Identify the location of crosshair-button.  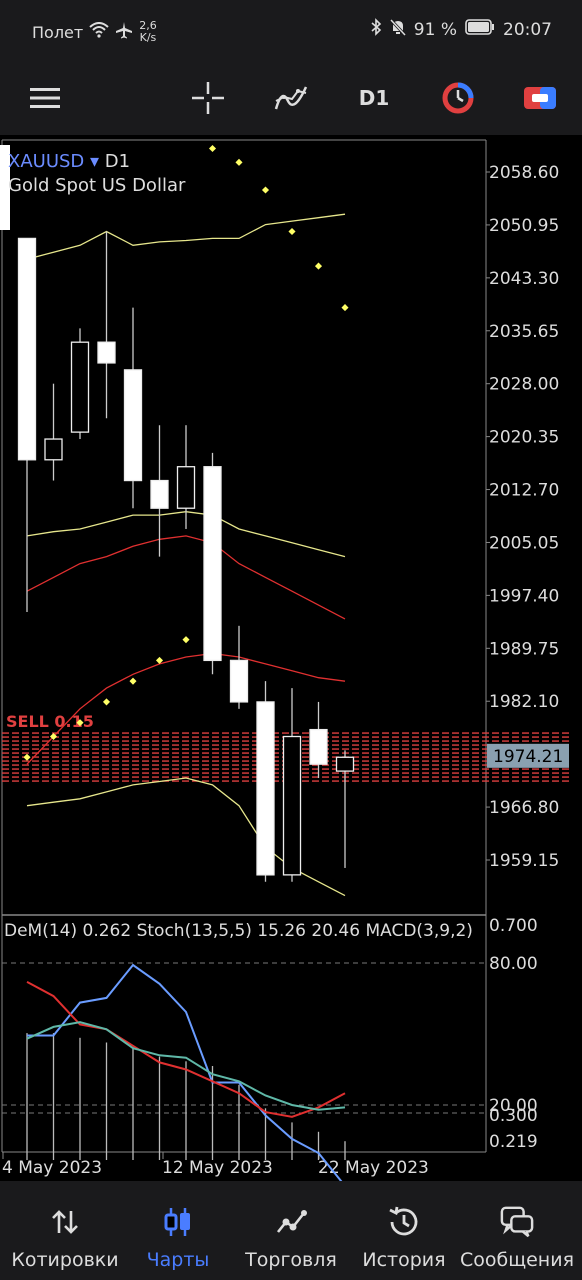
(208, 98).